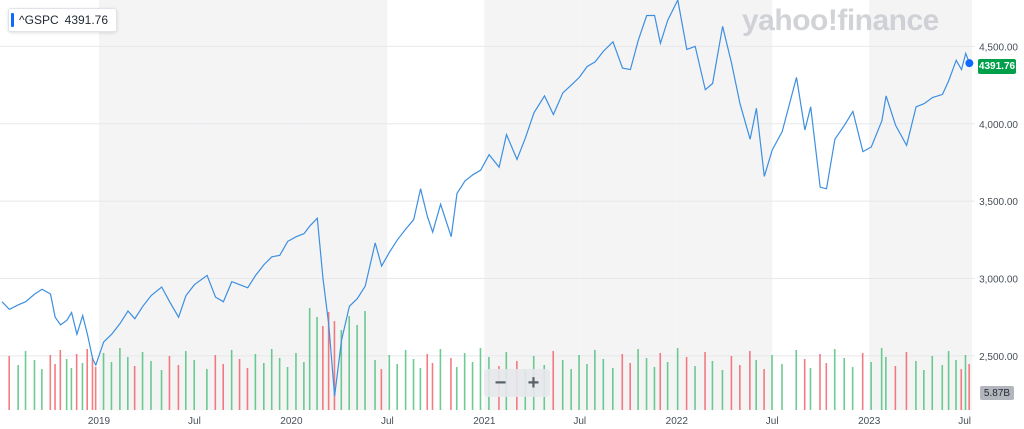 This screenshot has width=1024, height=429. What do you see at coordinates (998, 357) in the screenshot?
I see `y-tick-label: 2,500.00` at bounding box center [998, 357].